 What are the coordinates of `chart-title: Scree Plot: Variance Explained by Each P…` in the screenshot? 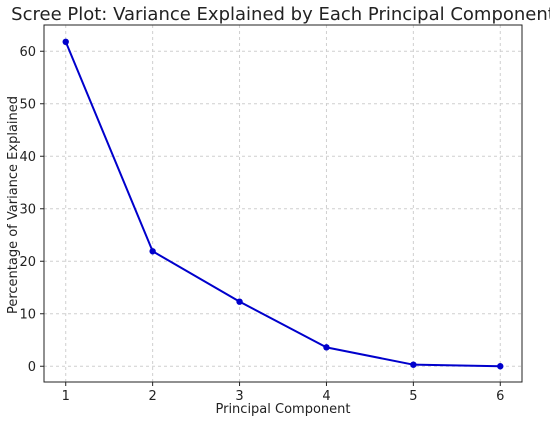 It's located at (280, 14).